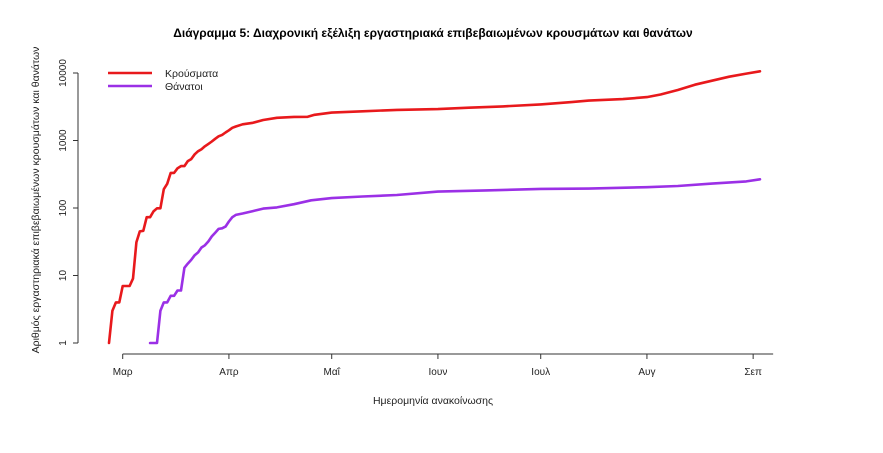 This screenshot has width=883, height=453. Describe the element at coordinates (646, 372) in the screenshot. I see `x-tick-label: Αυγ` at that location.